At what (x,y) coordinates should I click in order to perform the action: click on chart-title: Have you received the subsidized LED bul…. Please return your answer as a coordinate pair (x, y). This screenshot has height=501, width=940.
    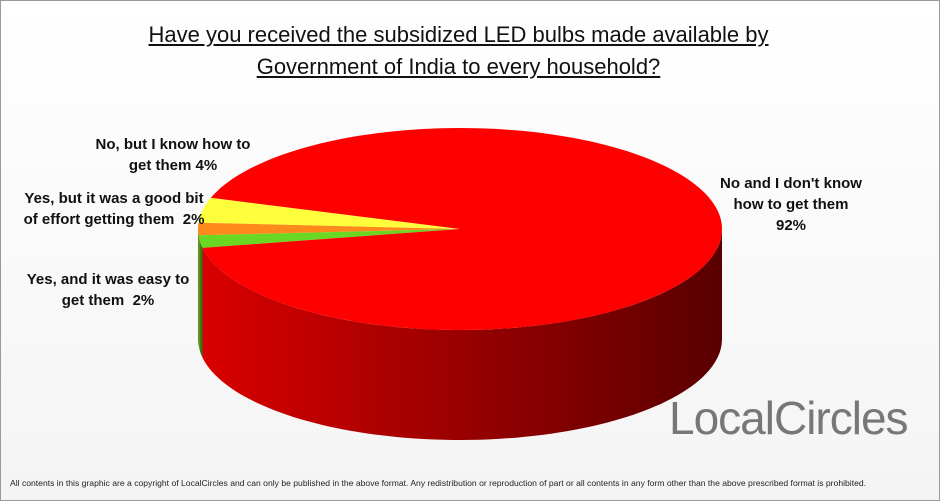
    Looking at the image, I should click on (458, 50).